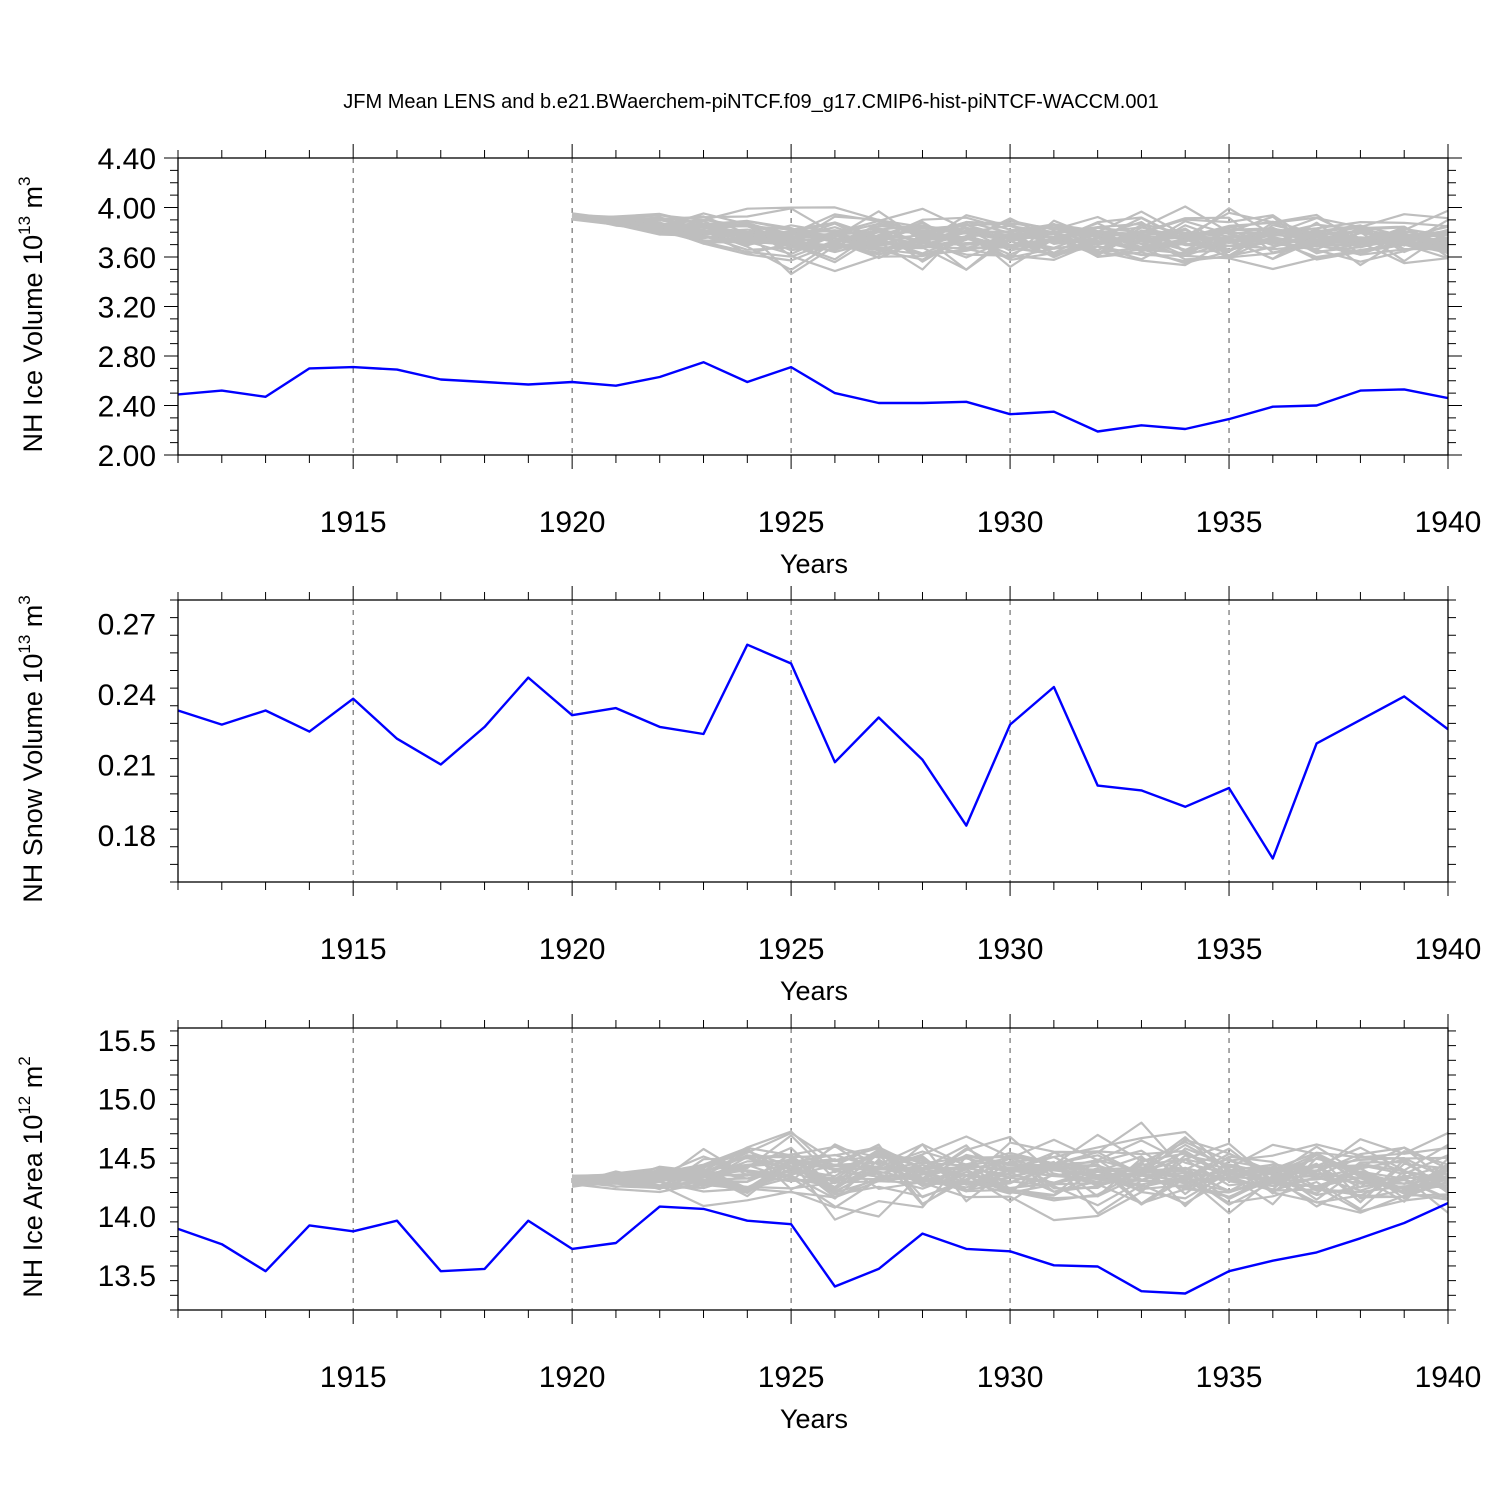 The height and width of the screenshot is (1500, 1500). What do you see at coordinates (31, 315) in the screenshot?
I see `y-axis-label: NH Ice Volume 1013 m3` at bounding box center [31, 315].